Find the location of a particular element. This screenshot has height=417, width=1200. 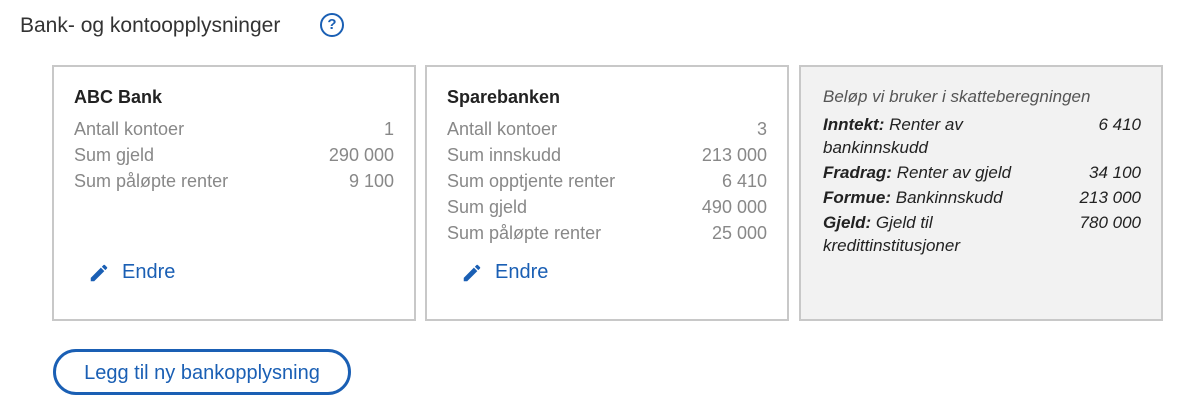

row-value: 25 000 is located at coordinates (739, 233).